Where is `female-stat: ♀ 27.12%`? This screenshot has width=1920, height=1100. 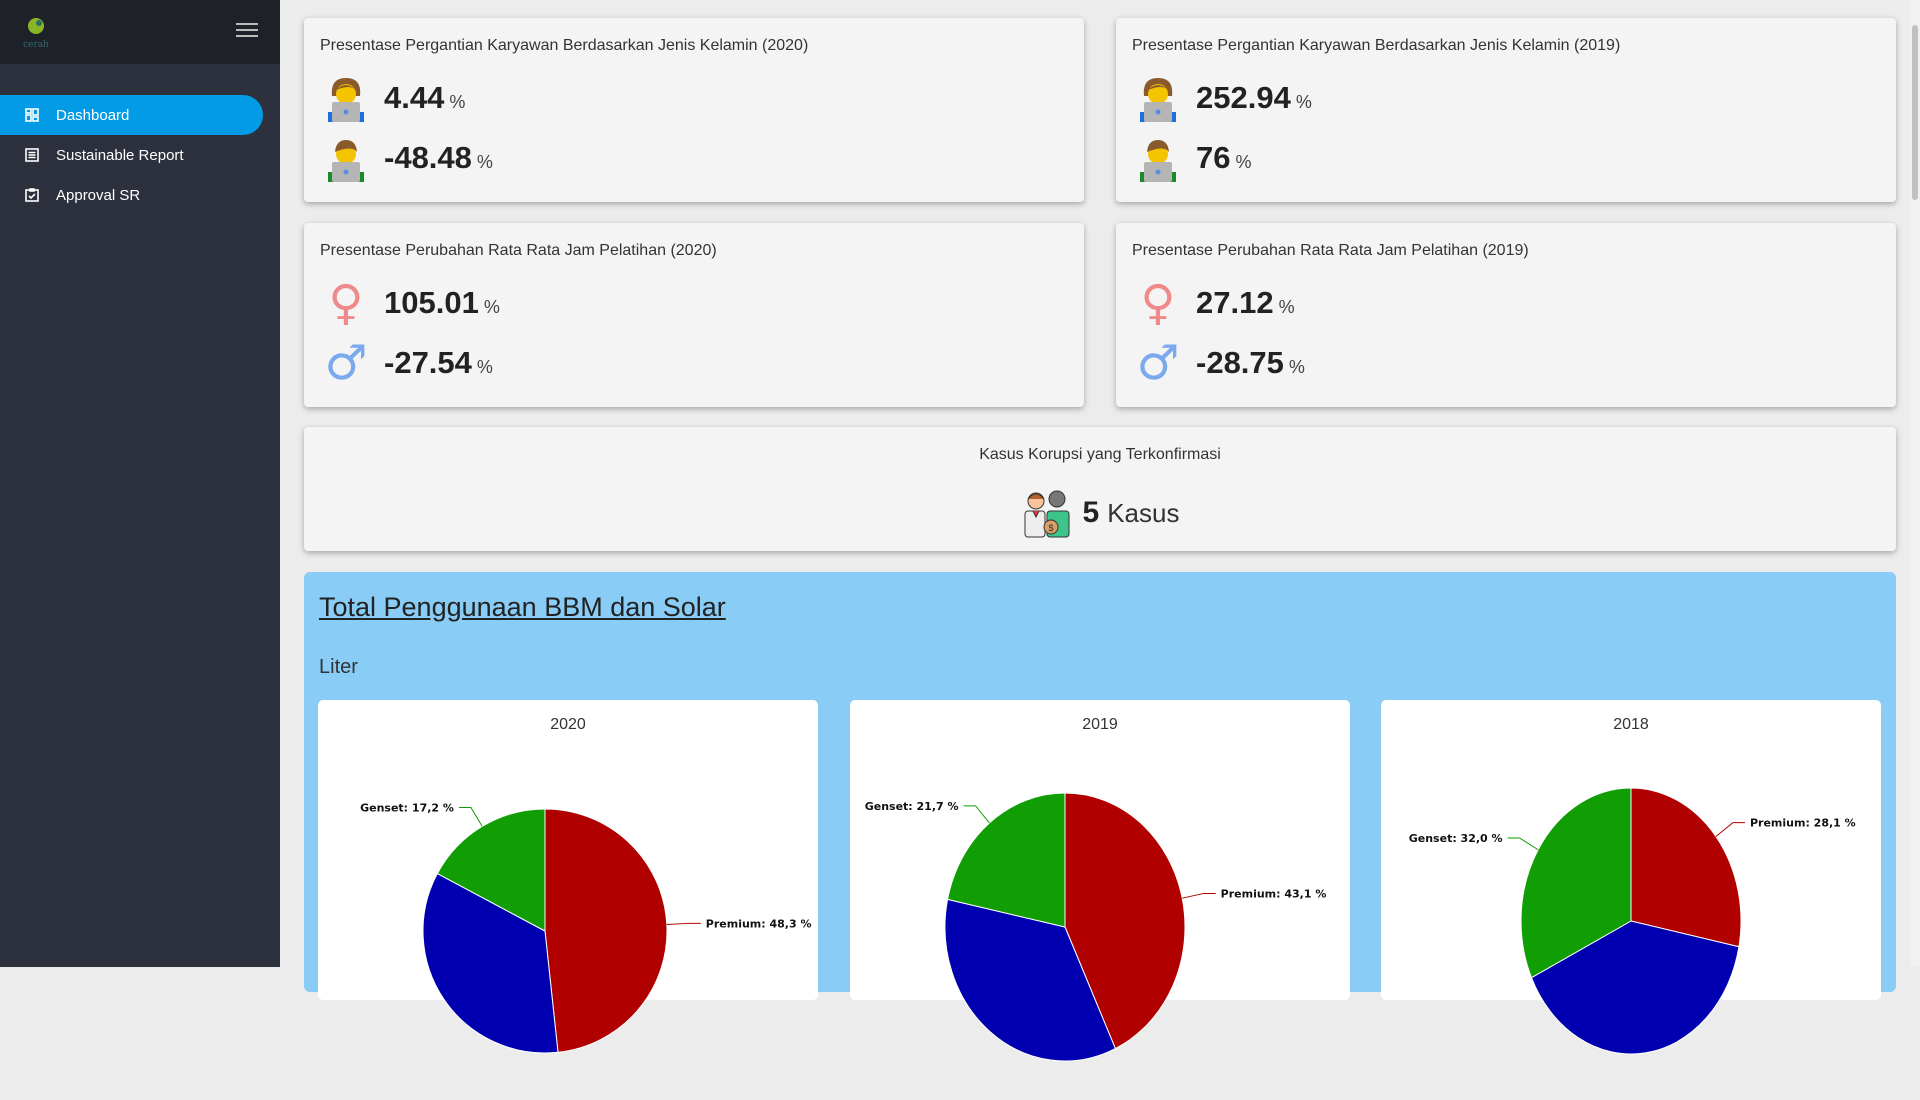
female-stat: ♀ 27.12% is located at coordinates (1215, 303).